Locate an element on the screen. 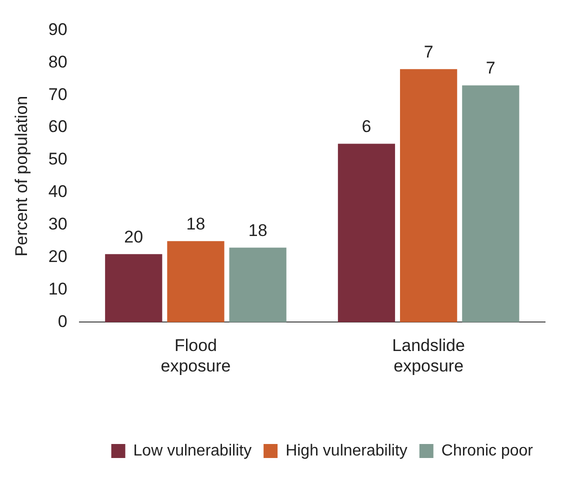 The width and height of the screenshot is (563, 477). y-tick-label: 40 is located at coordinates (58, 192).